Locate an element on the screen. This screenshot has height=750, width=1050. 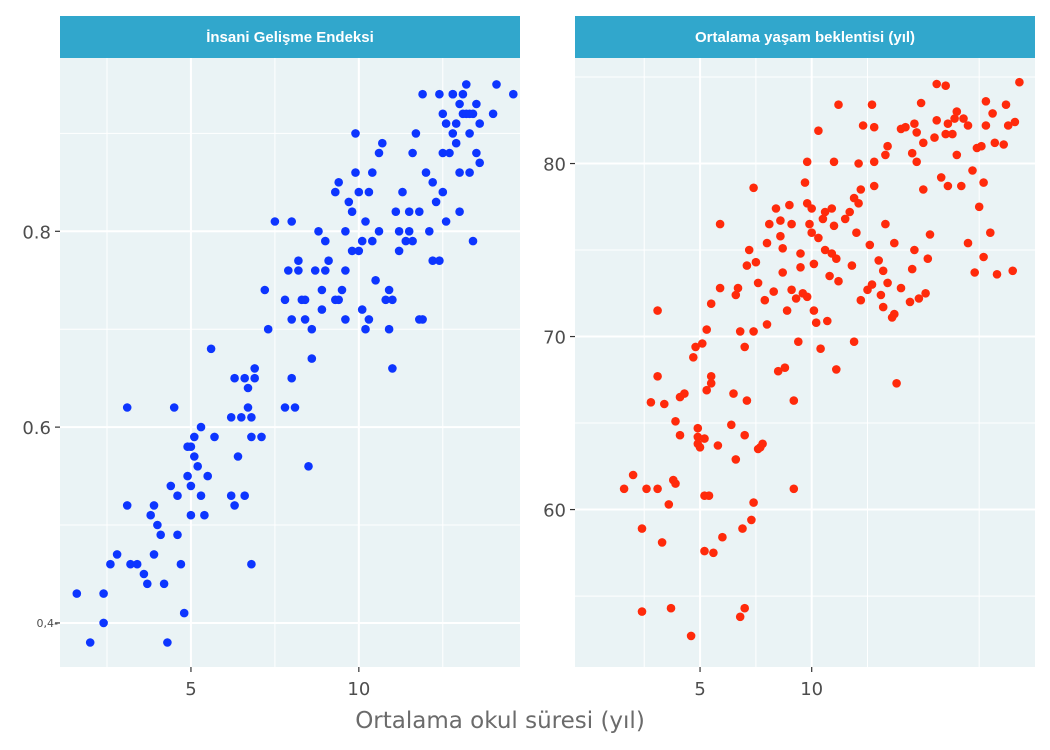
y-tick-label: 70 is located at coordinates (554, 338).